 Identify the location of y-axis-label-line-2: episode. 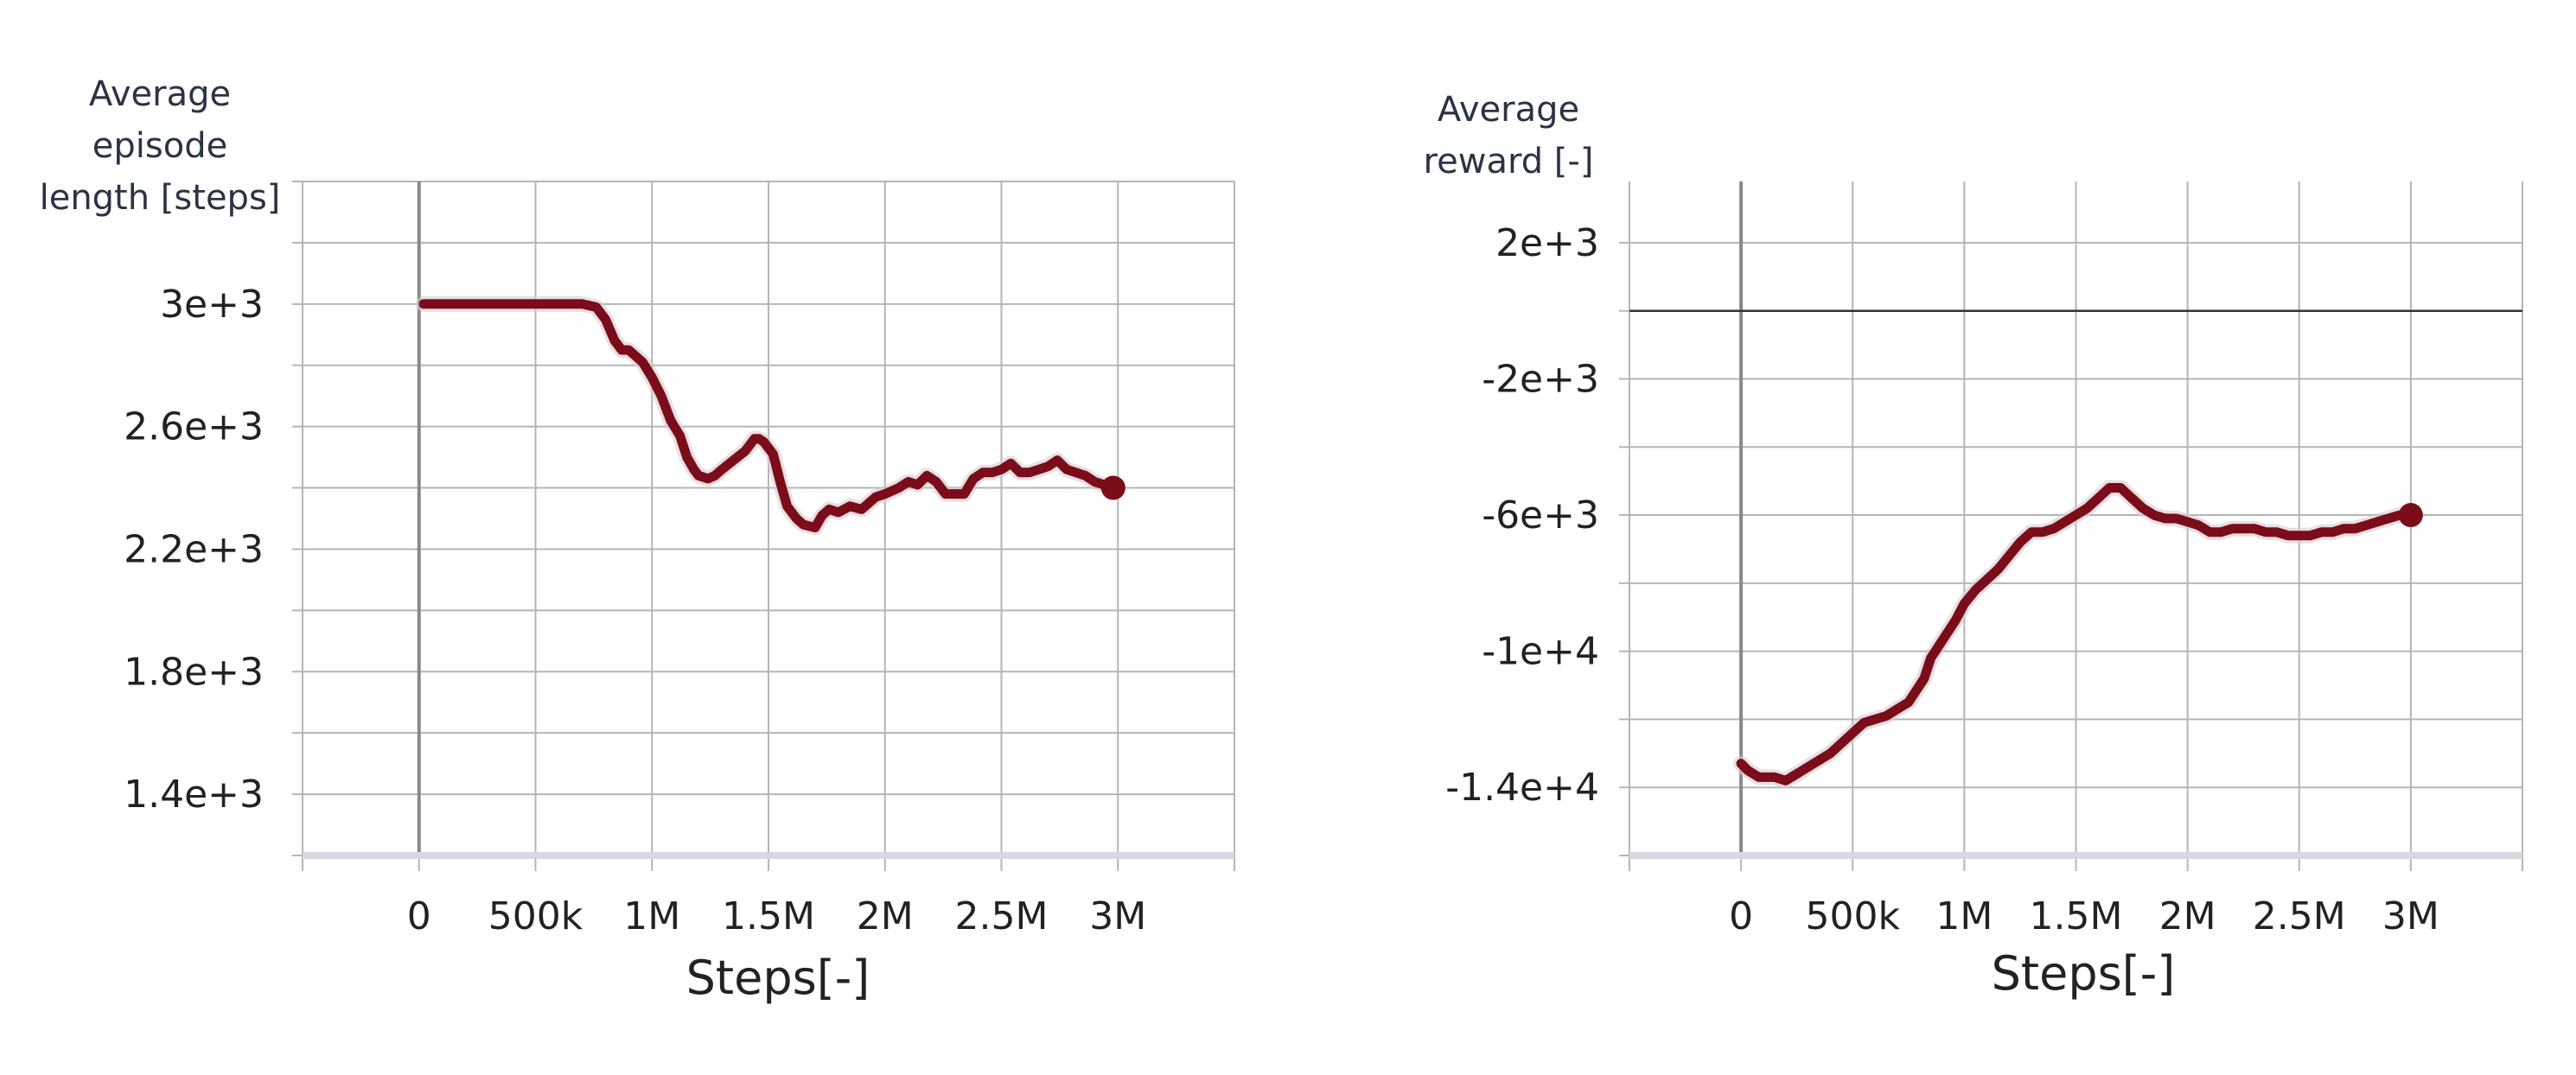
(159, 146).